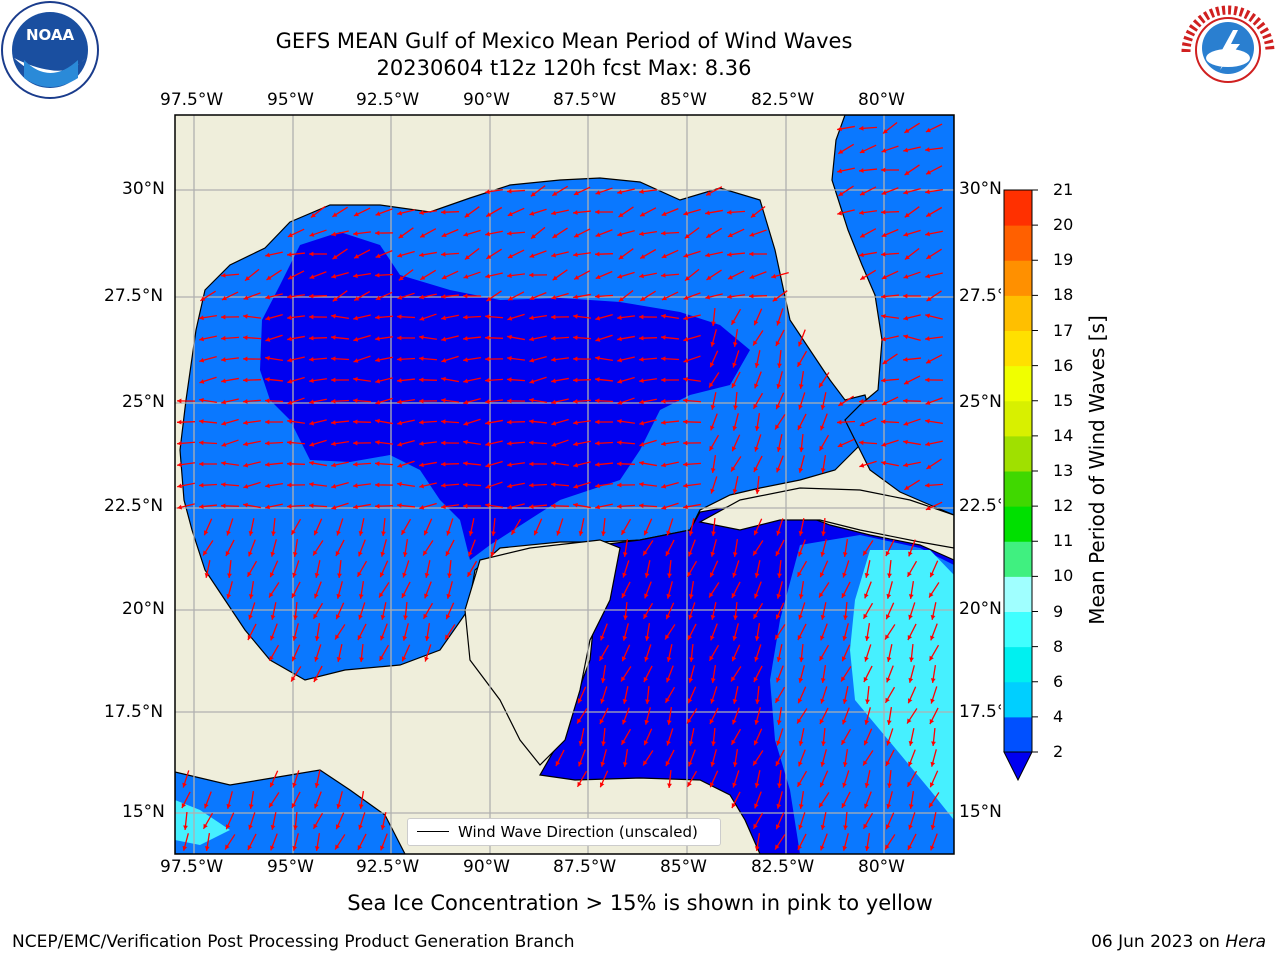  I want to click on lat-label-right: 15°N, so click(980, 812).